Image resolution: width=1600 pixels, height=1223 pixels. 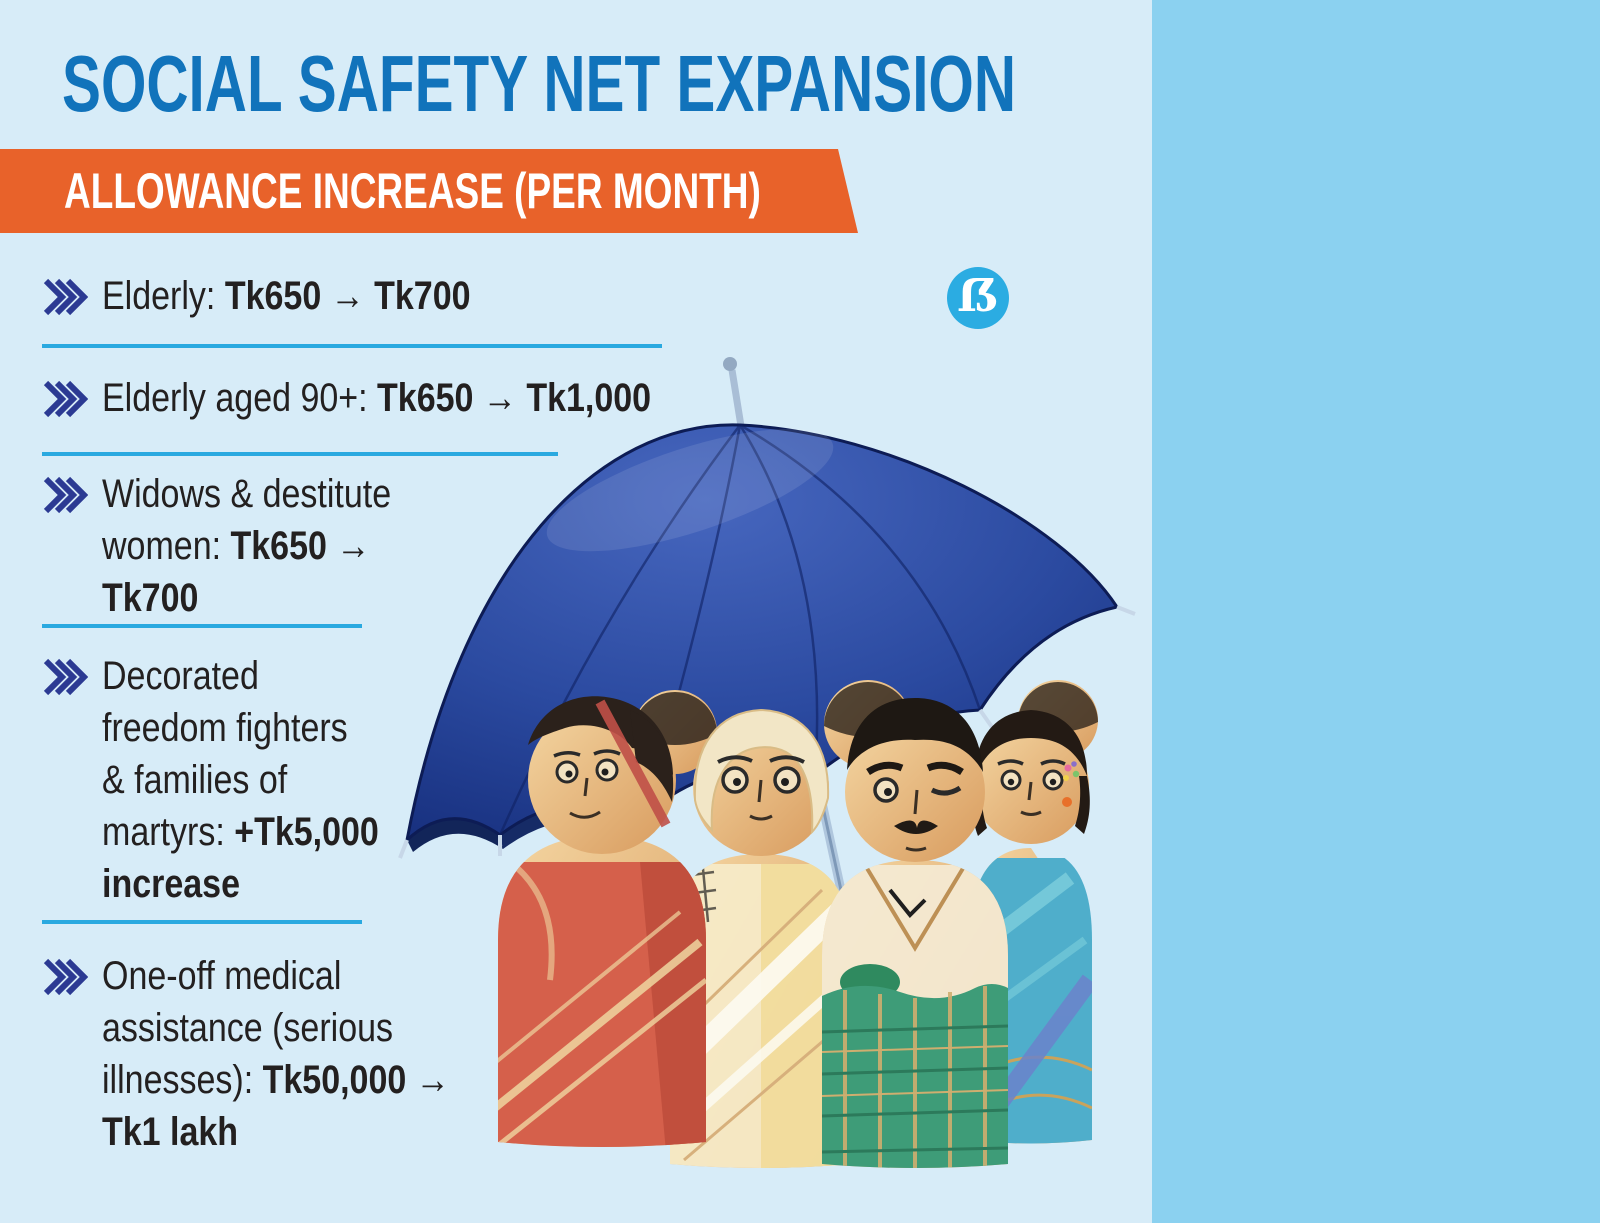 What do you see at coordinates (276, 1106) in the screenshot?
I see `allowance-value: Tk50,000 → Tk1 lakh` at bounding box center [276, 1106].